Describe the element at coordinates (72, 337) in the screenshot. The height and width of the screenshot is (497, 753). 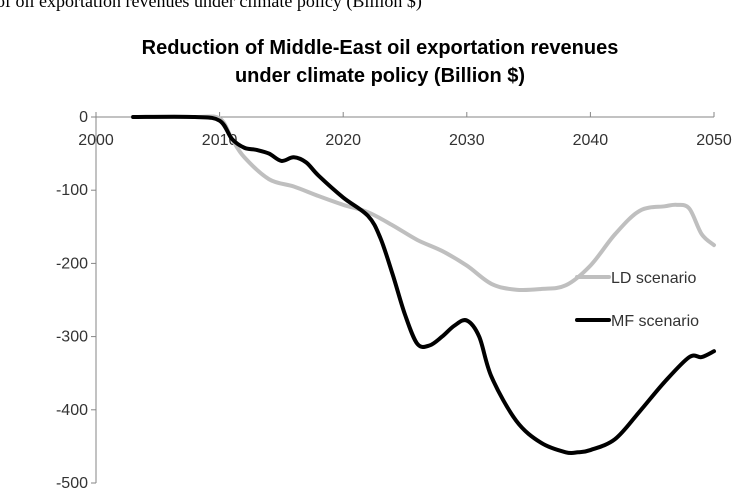
I see `y-tick-label: -300` at that location.